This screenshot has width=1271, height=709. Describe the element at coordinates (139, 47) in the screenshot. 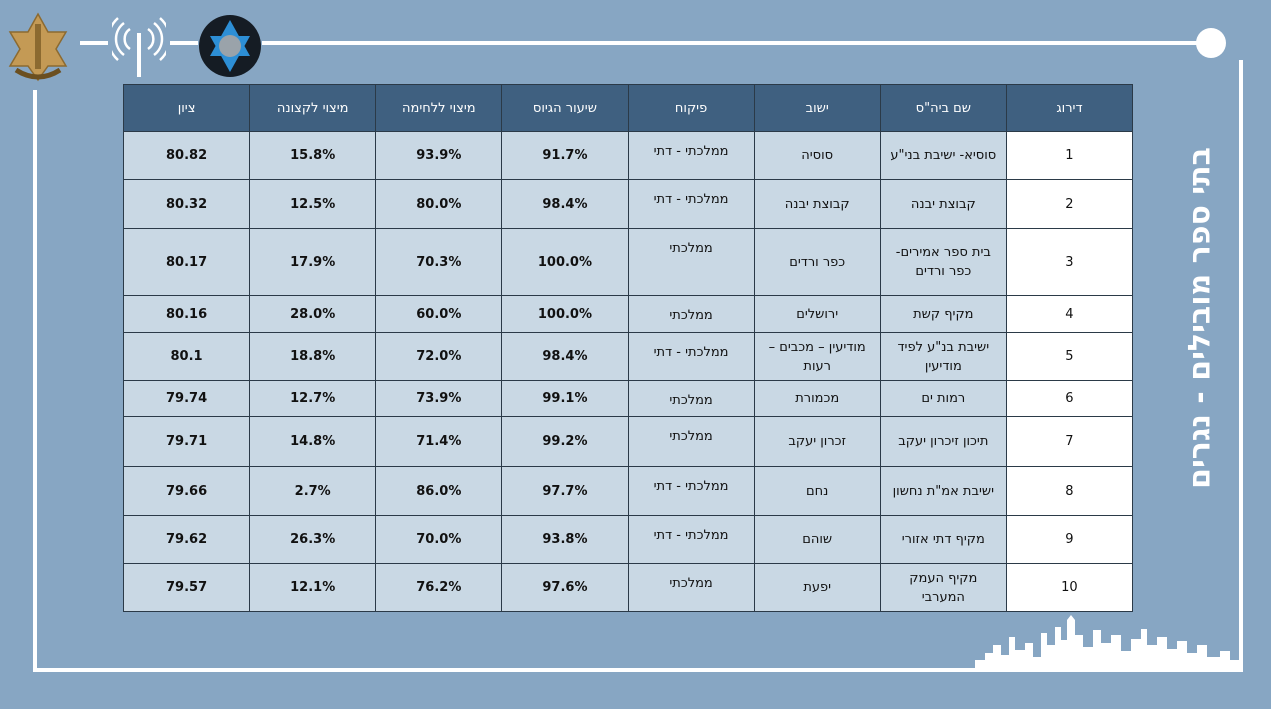

I see `radio-antenna-icon` at that location.